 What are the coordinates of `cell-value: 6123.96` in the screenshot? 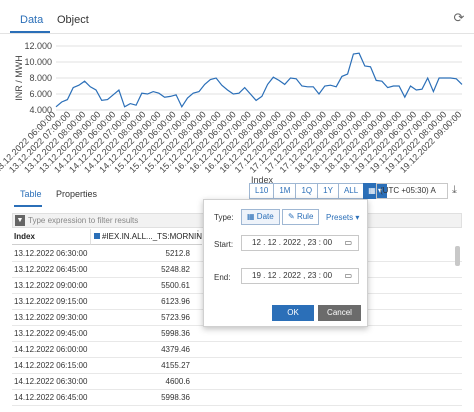 It's located at (175, 301).